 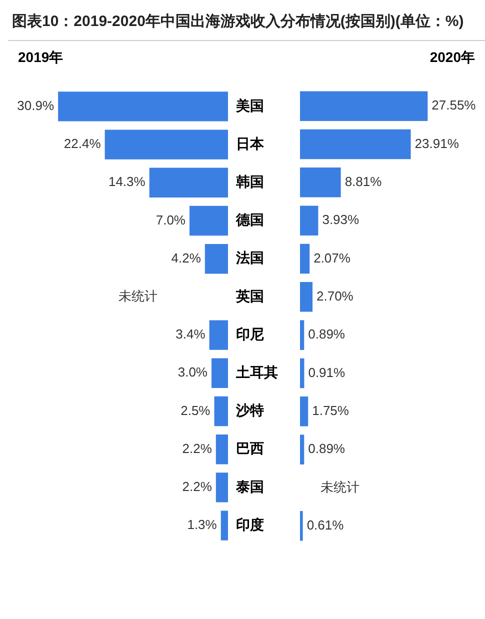 I want to click on data-label: 3.93%, so click(x=341, y=220).